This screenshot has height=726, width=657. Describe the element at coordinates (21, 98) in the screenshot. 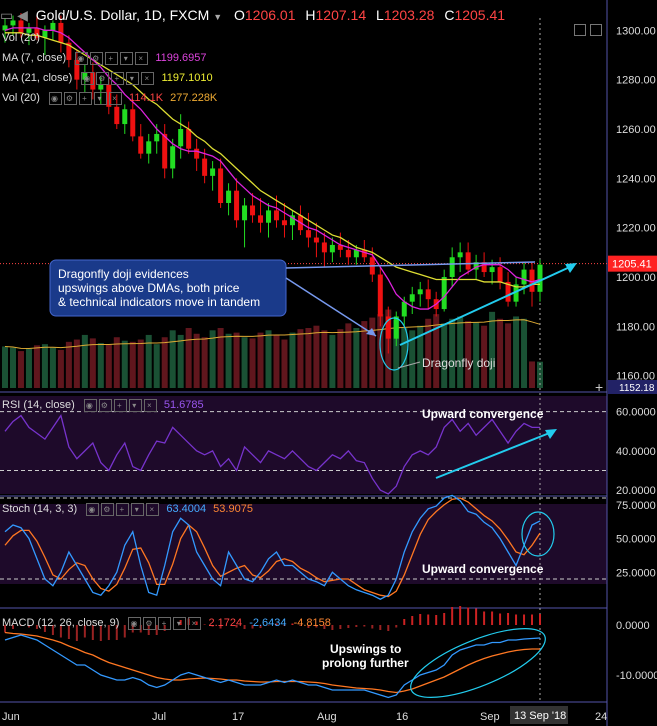

I see `vol-label: Vol (20)` at that location.